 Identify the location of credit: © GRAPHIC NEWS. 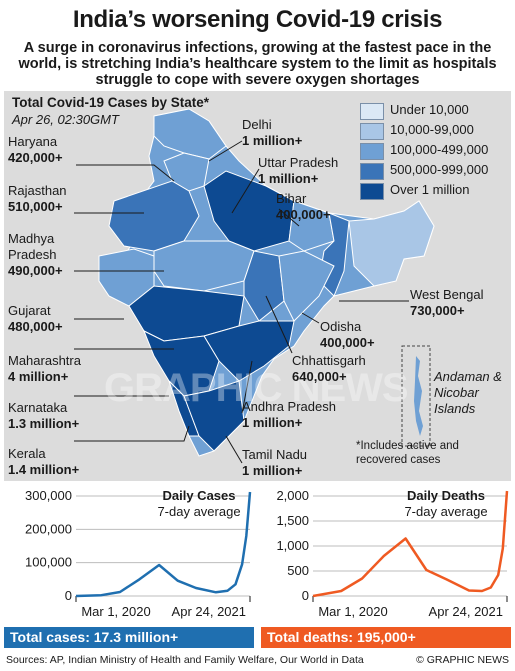
(462, 660).